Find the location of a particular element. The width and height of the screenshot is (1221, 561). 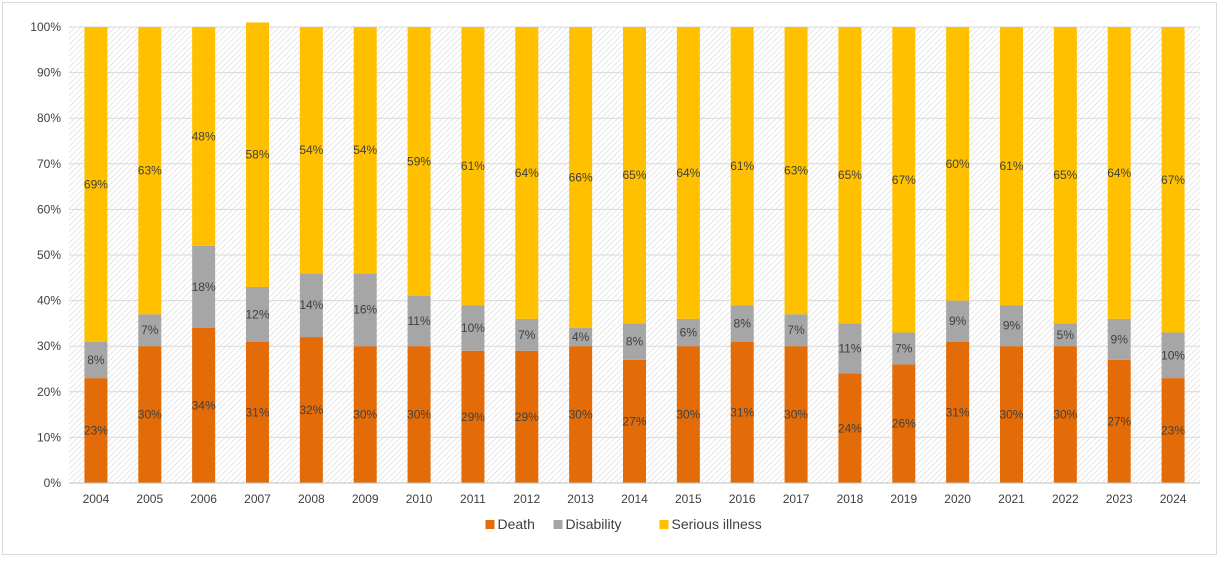

legend-swatch is located at coordinates (664, 524).